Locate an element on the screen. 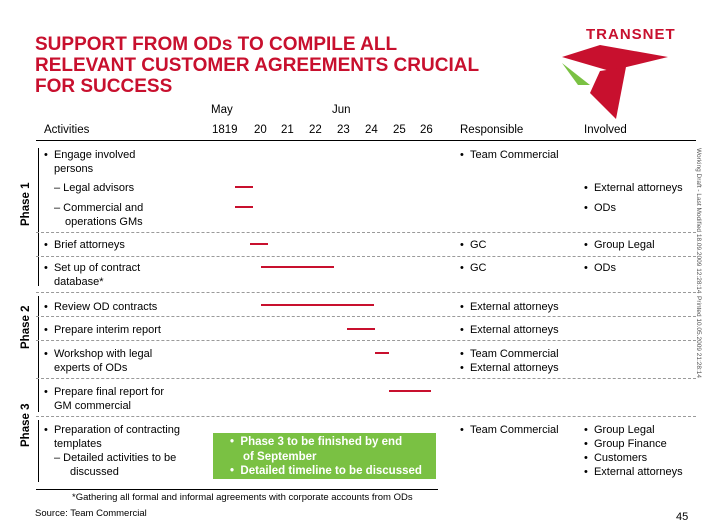 The image size is (706, 529). responsible-workshop-2: External attorneys is located at coordinates (509, 368).